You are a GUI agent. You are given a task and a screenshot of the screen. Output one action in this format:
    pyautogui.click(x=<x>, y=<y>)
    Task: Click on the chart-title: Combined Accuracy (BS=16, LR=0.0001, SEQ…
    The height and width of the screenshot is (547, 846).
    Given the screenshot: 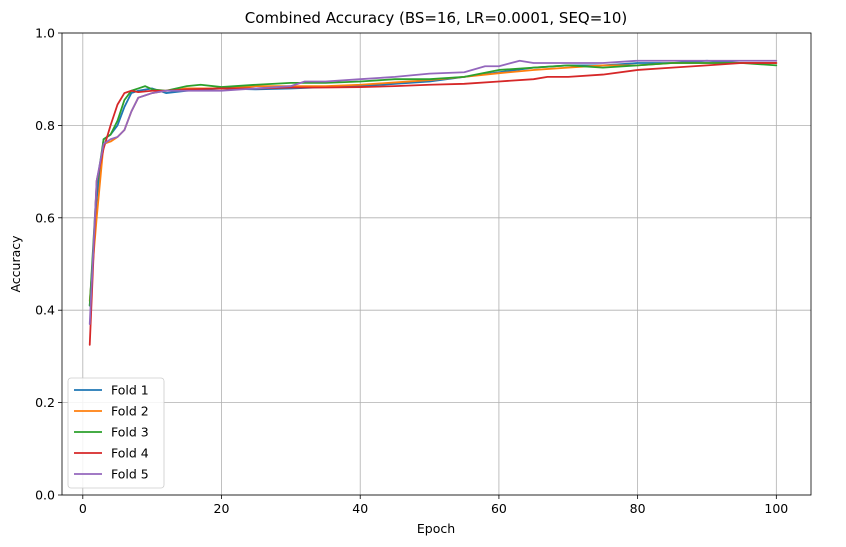 What is the action you would take?
    pyautogui.click(x=436, y=18)
    